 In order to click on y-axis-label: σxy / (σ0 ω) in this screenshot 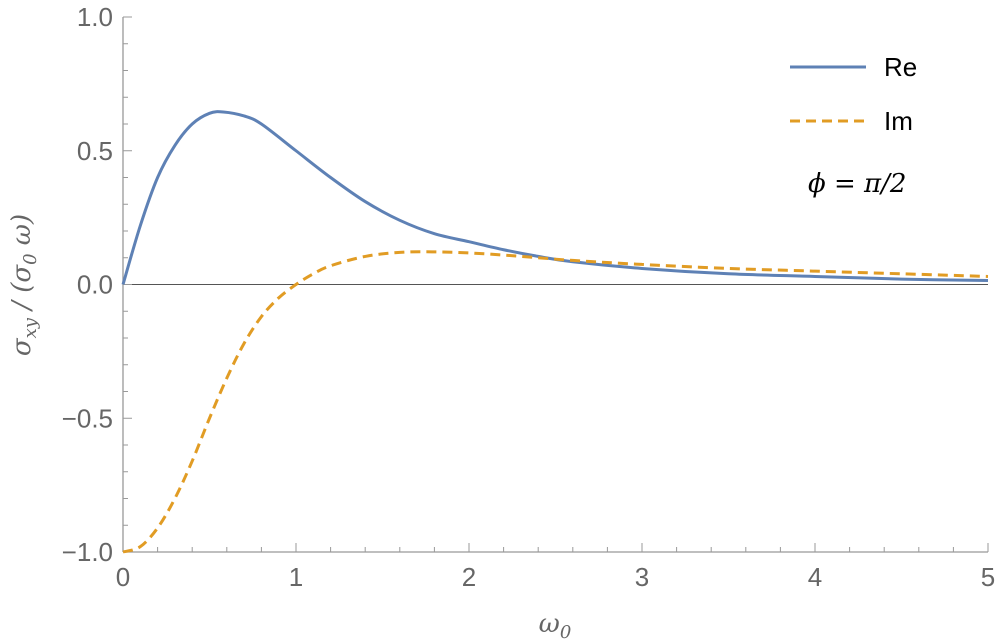, I will do `click(24, 285)`.